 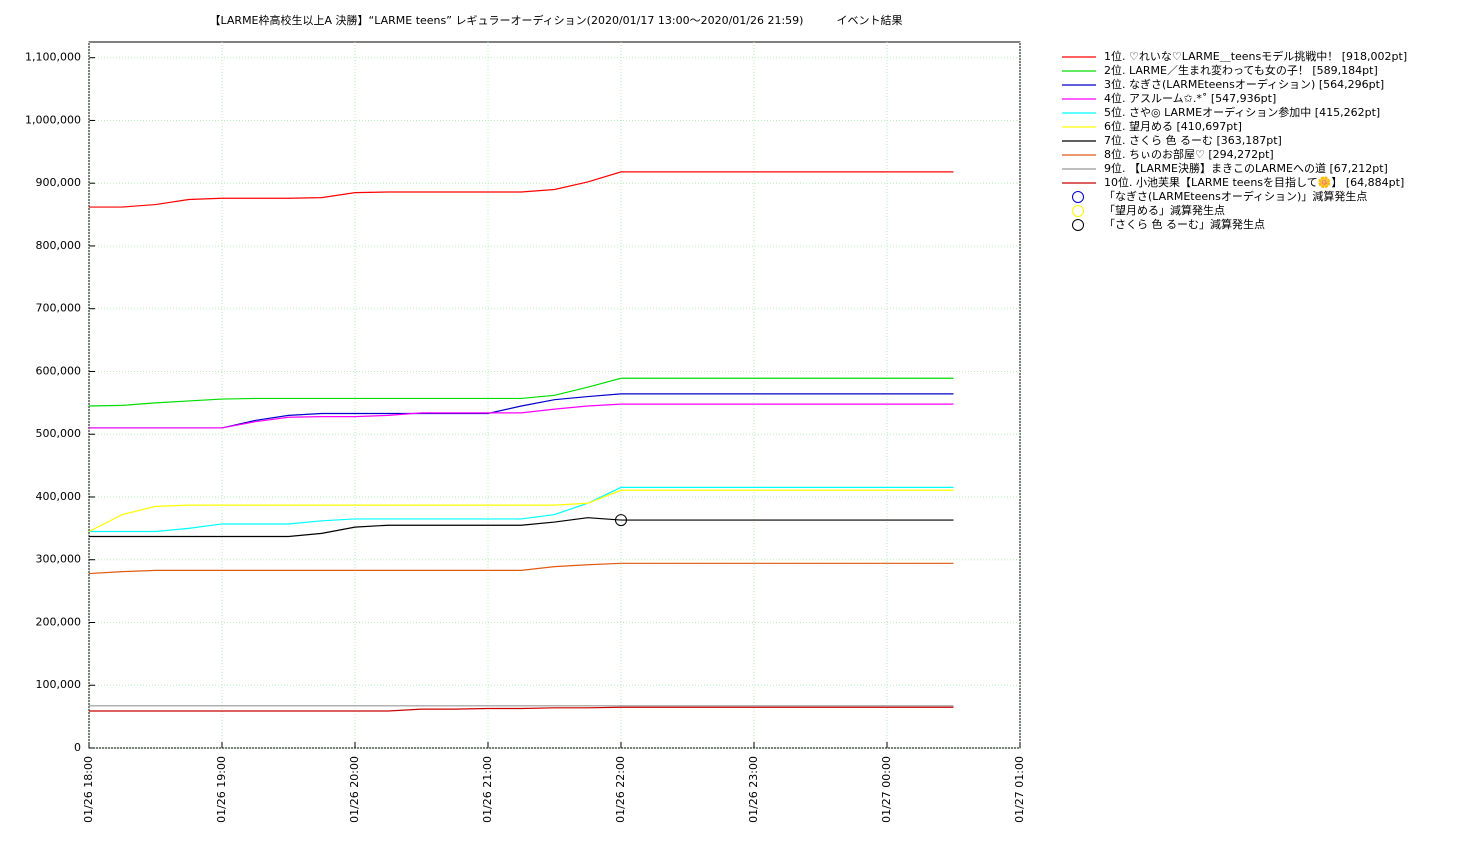 What do you see at coordinates (59, 496) in the screenshot?
I see `y-tick-label: 400,000` at bounding box center [59, 496].